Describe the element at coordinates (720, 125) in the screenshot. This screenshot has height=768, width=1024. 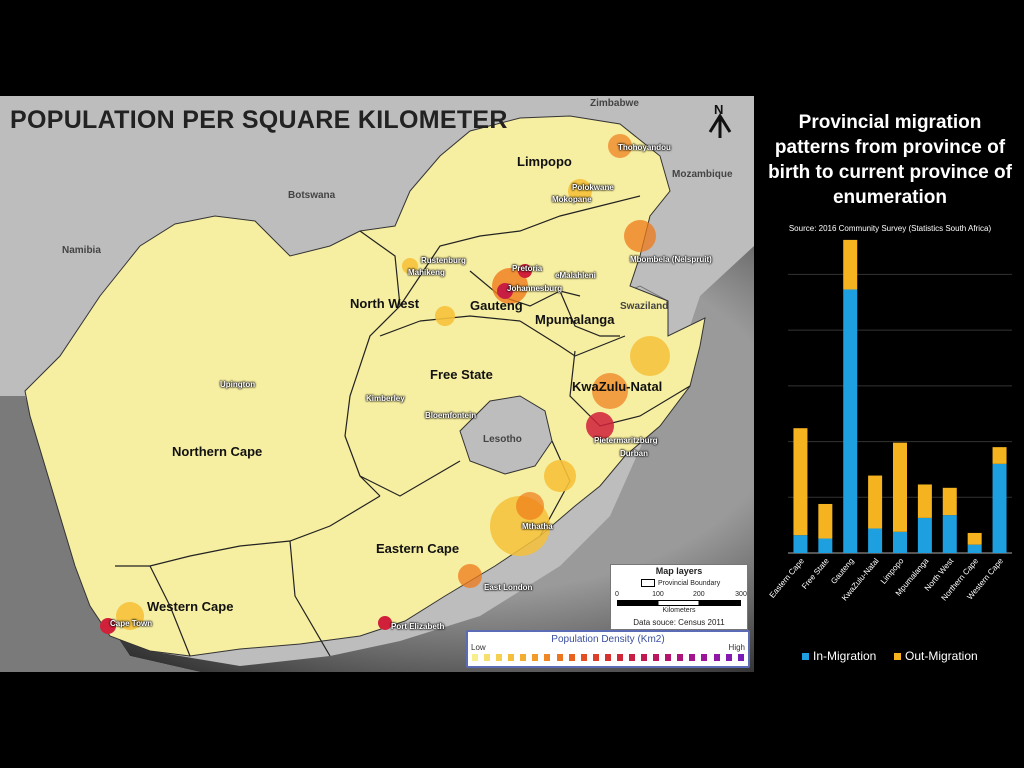
I see `north-arrow-icon` at that location.